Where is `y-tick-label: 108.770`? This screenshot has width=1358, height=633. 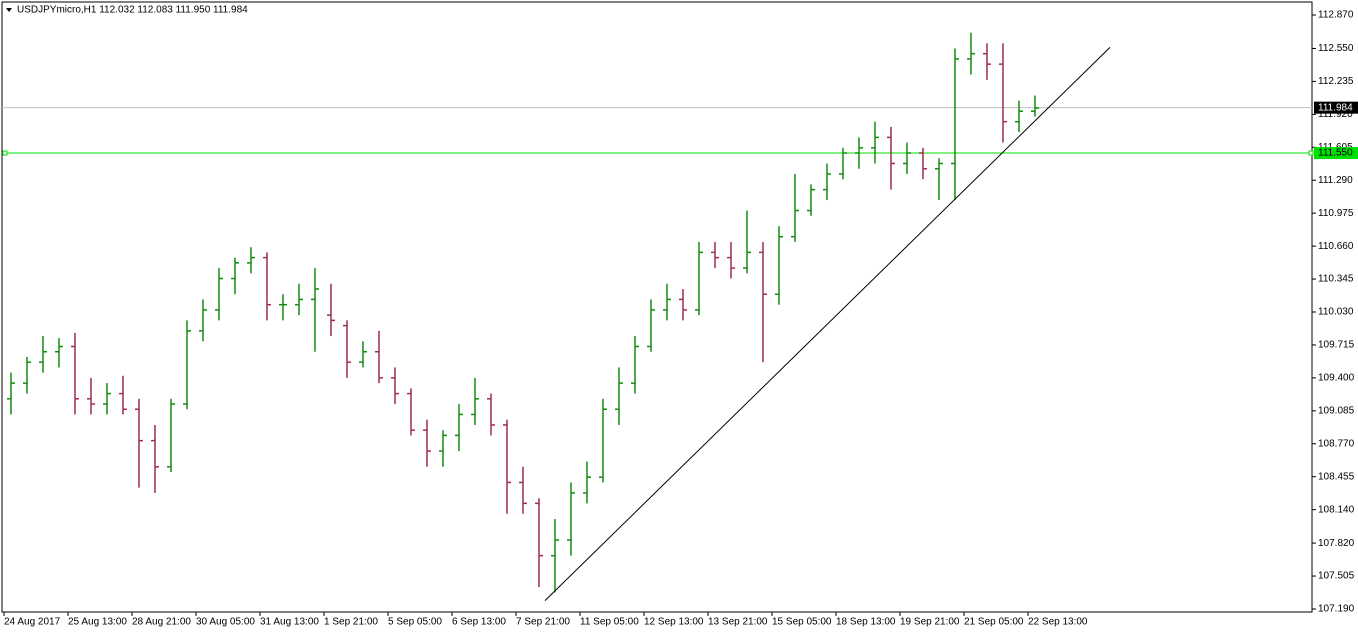 y-tick-label: 108.770 is located at coordinates (1336, 443).